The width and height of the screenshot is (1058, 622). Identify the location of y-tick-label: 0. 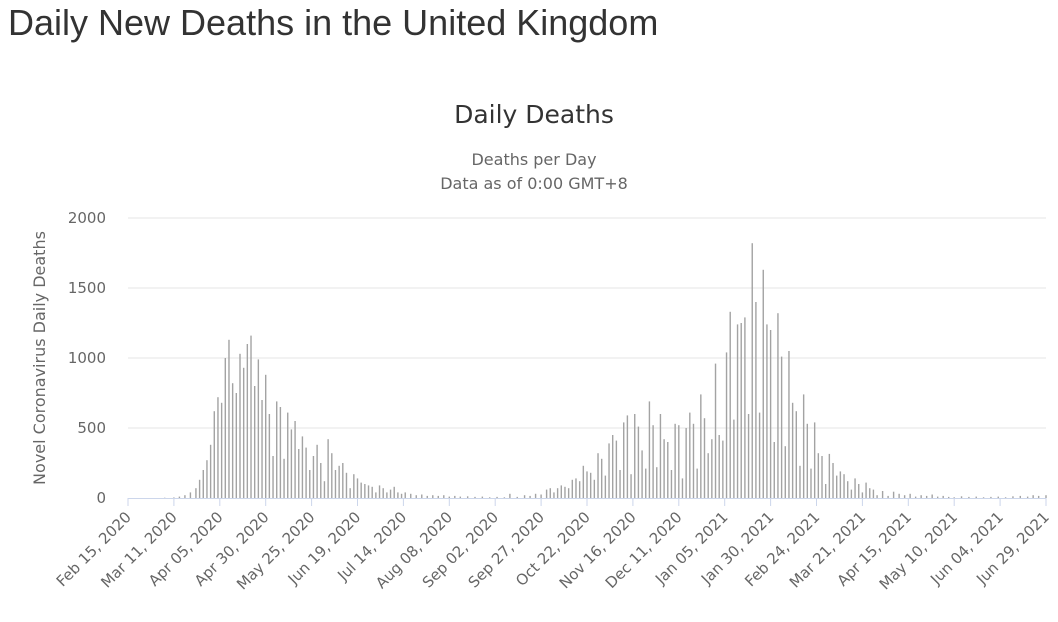
(101, 498).